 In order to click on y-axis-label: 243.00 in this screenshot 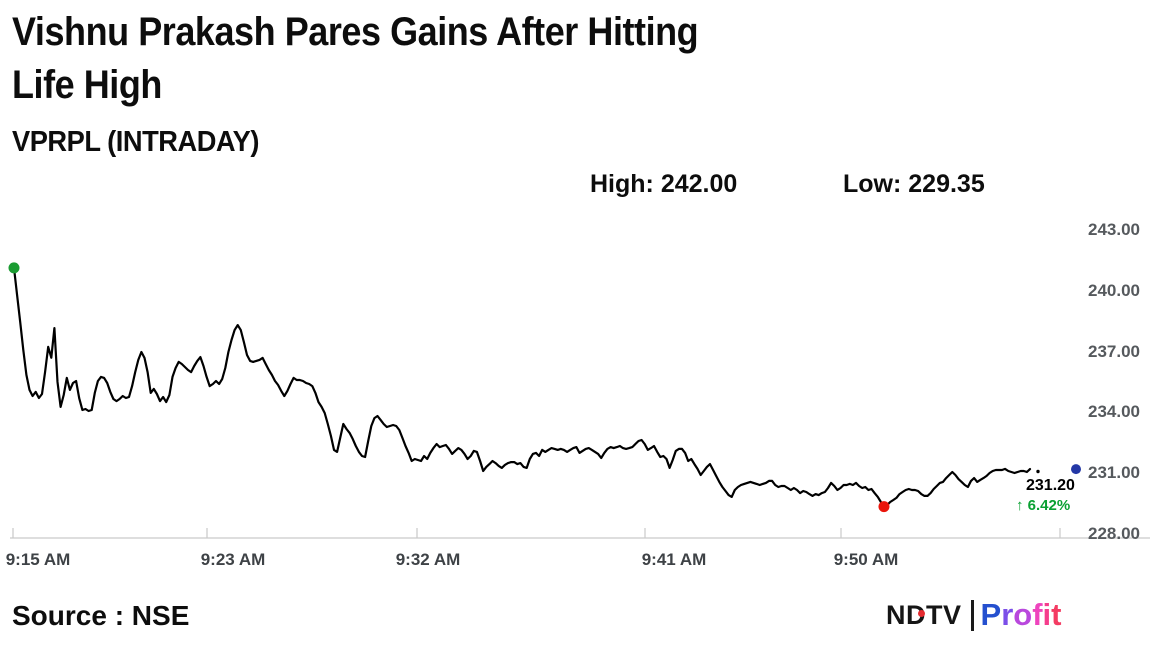, I will do `click(1114, 229)`.